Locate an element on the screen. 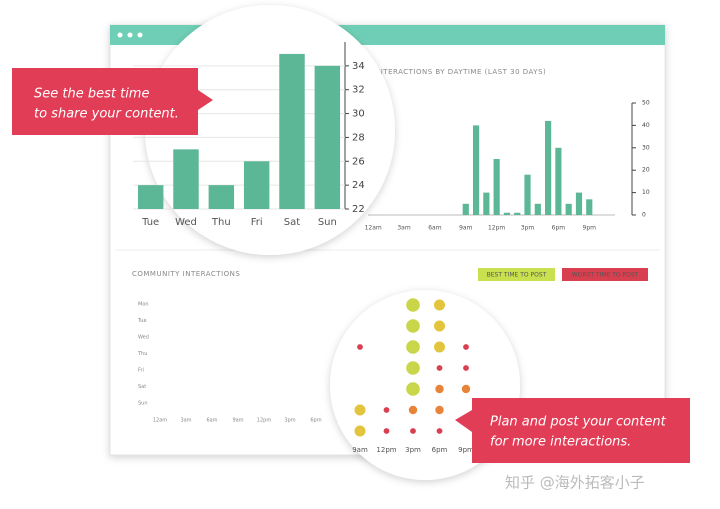 The image size is (720, 509). y-tick-label: 40 is located at coordinates (646, 125).